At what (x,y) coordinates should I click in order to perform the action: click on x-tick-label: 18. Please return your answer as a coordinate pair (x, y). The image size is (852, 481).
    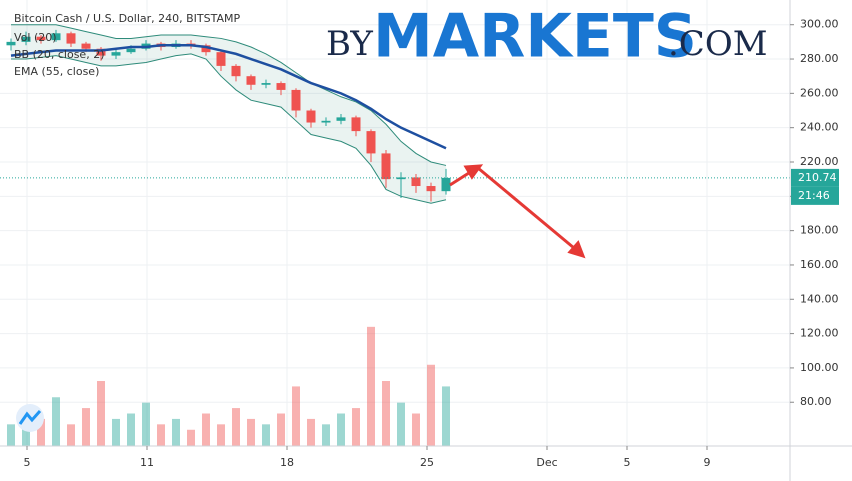
    Looking at the image, I should click on (287, 462).